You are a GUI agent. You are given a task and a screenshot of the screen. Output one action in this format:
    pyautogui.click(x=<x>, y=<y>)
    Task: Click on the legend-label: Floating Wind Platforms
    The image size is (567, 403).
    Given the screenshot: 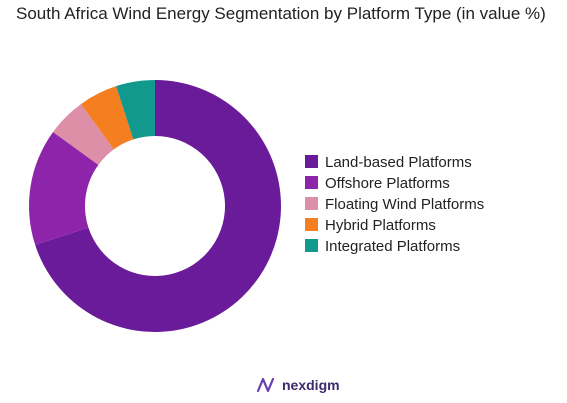 What is the action you would take?
    pyautogui.click(x=404, y=204)
    